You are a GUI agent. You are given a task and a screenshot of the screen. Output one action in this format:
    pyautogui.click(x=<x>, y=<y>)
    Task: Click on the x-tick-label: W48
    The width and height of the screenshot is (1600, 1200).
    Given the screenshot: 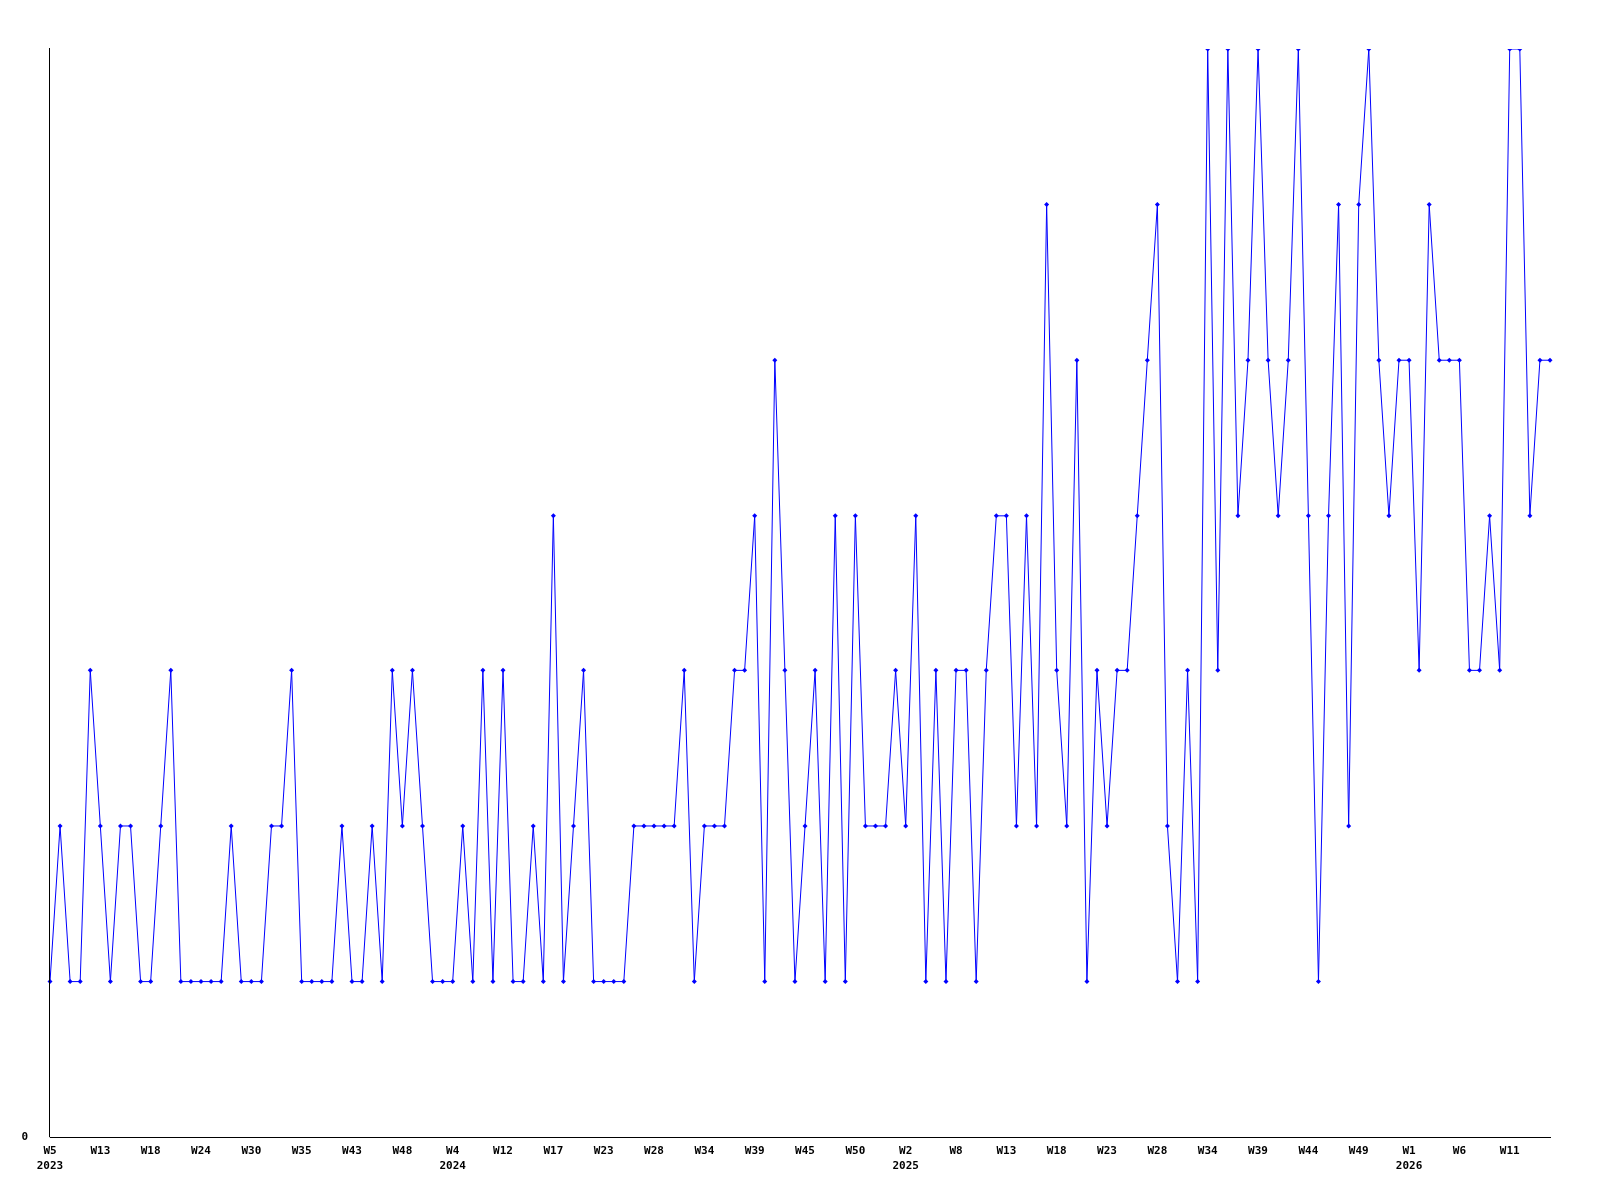 What is the action you would take?
    pyautogui.click(x=402, y=1150)
    